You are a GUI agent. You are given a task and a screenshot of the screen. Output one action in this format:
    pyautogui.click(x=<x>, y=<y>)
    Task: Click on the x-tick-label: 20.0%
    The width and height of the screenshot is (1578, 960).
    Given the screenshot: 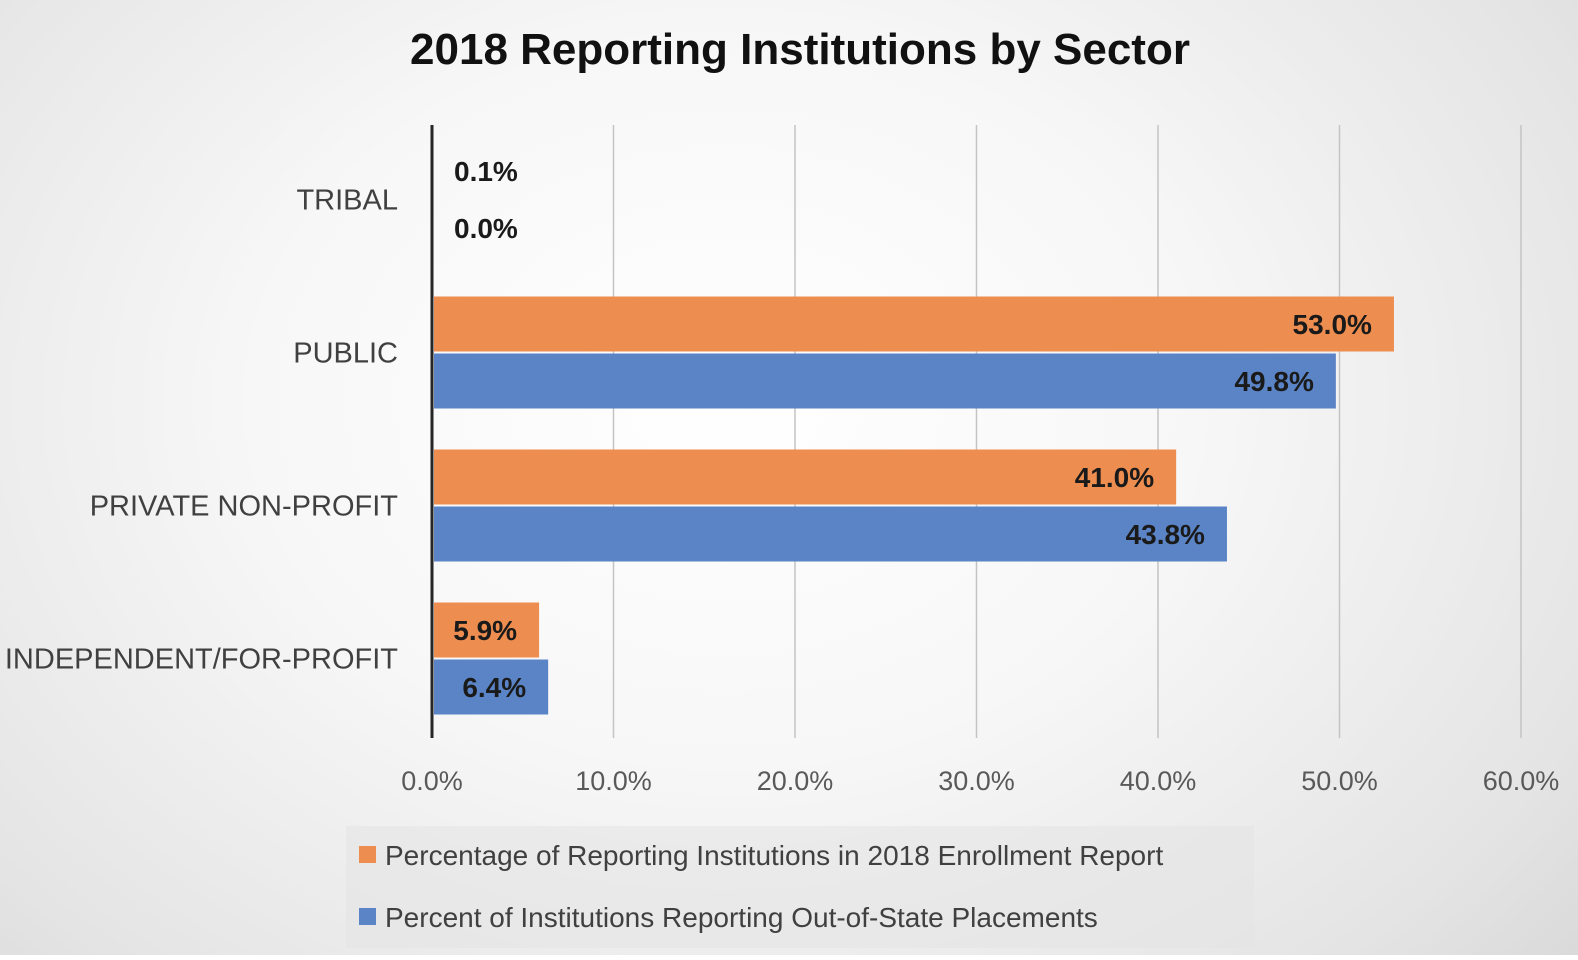 What is the action you would take?
    pyautogui.click(x=795, y=781)
    